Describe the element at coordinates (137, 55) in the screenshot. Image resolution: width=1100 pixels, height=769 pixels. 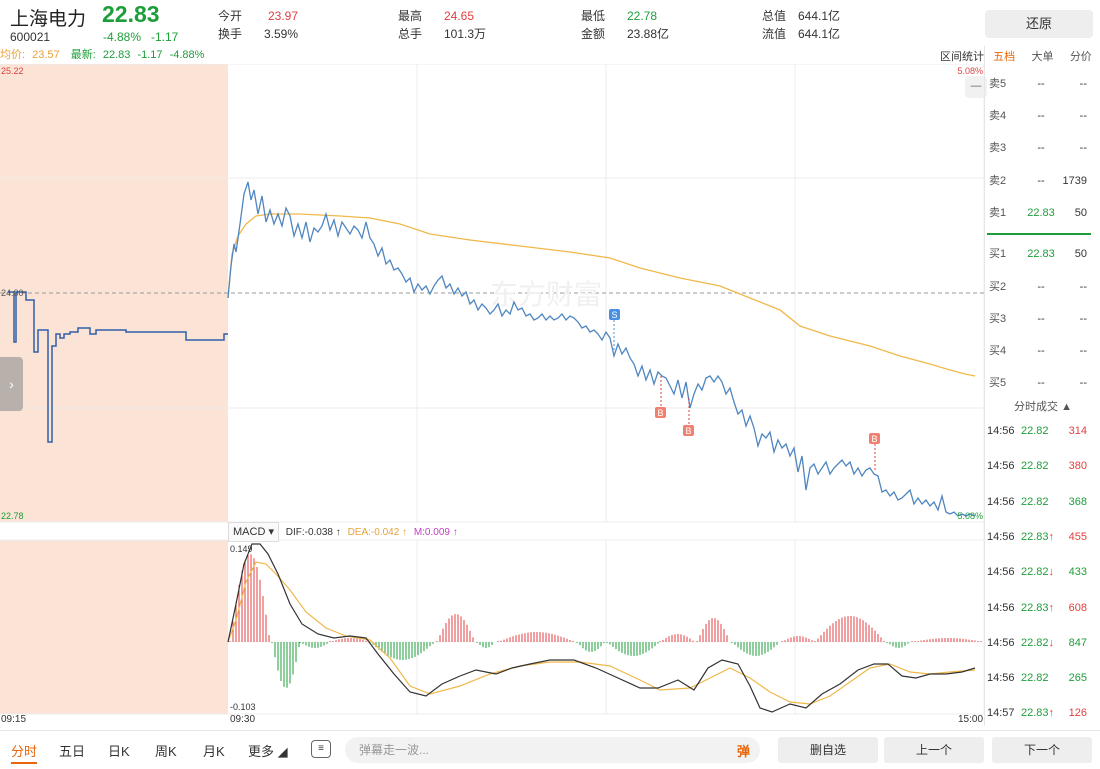
I see `latest-label: 最新: 22.83 -1.17 -4.88%` at that location.